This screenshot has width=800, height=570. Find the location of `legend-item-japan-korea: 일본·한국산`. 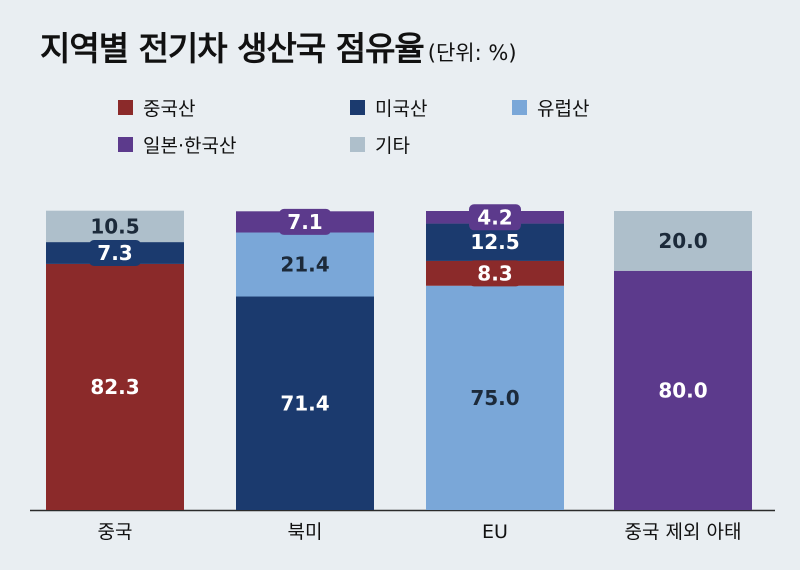

legend-item-japan-korea: 일본·한국산 is located at coordinates (177, 144).